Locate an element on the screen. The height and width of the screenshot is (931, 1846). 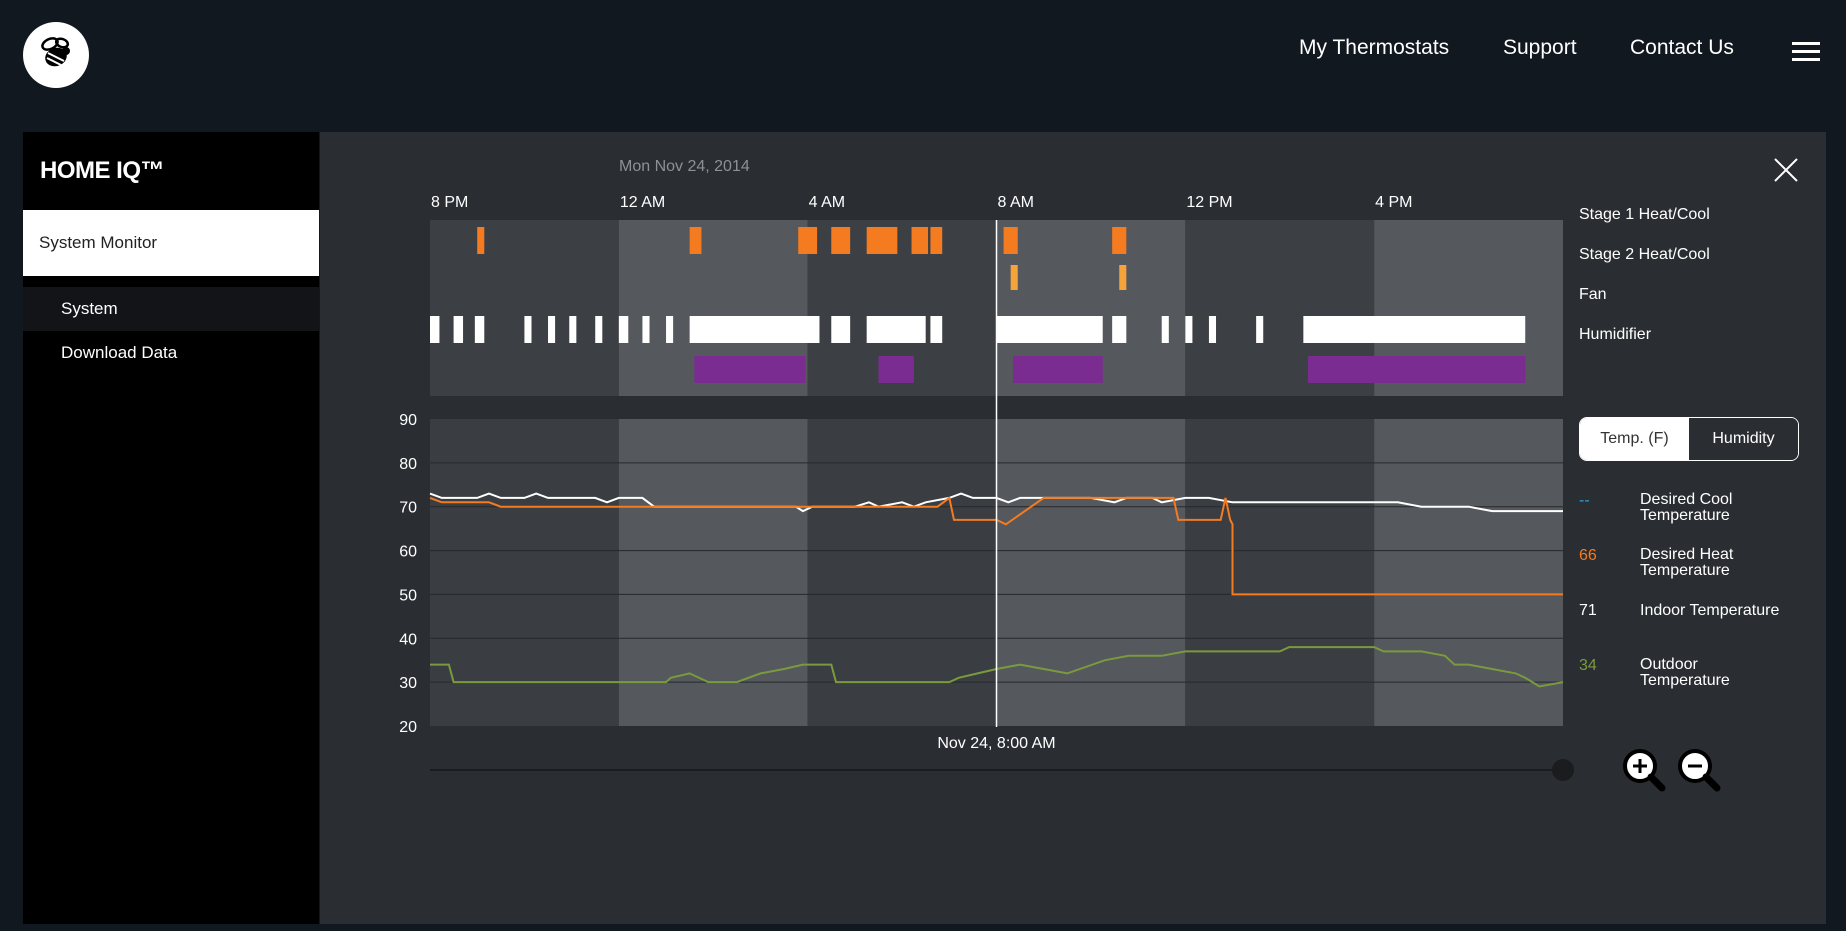
row-label-stage1: Stage 1 Heat/Cool is located at coordinates (1644, 214).